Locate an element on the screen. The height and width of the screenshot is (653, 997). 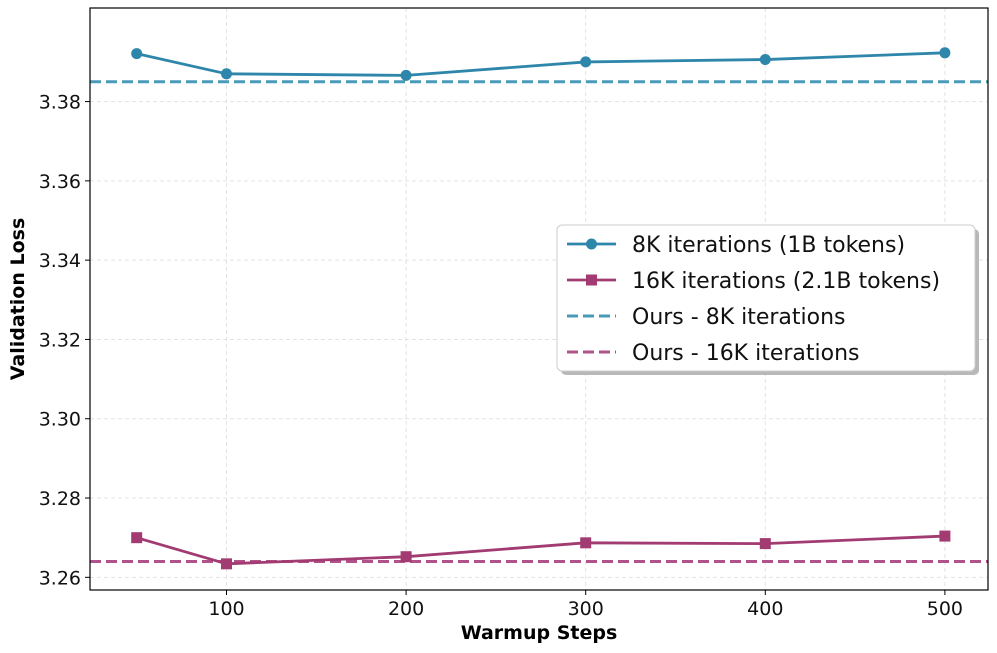
y-tick-label: 3.38 is located at coordinates (60, 103).